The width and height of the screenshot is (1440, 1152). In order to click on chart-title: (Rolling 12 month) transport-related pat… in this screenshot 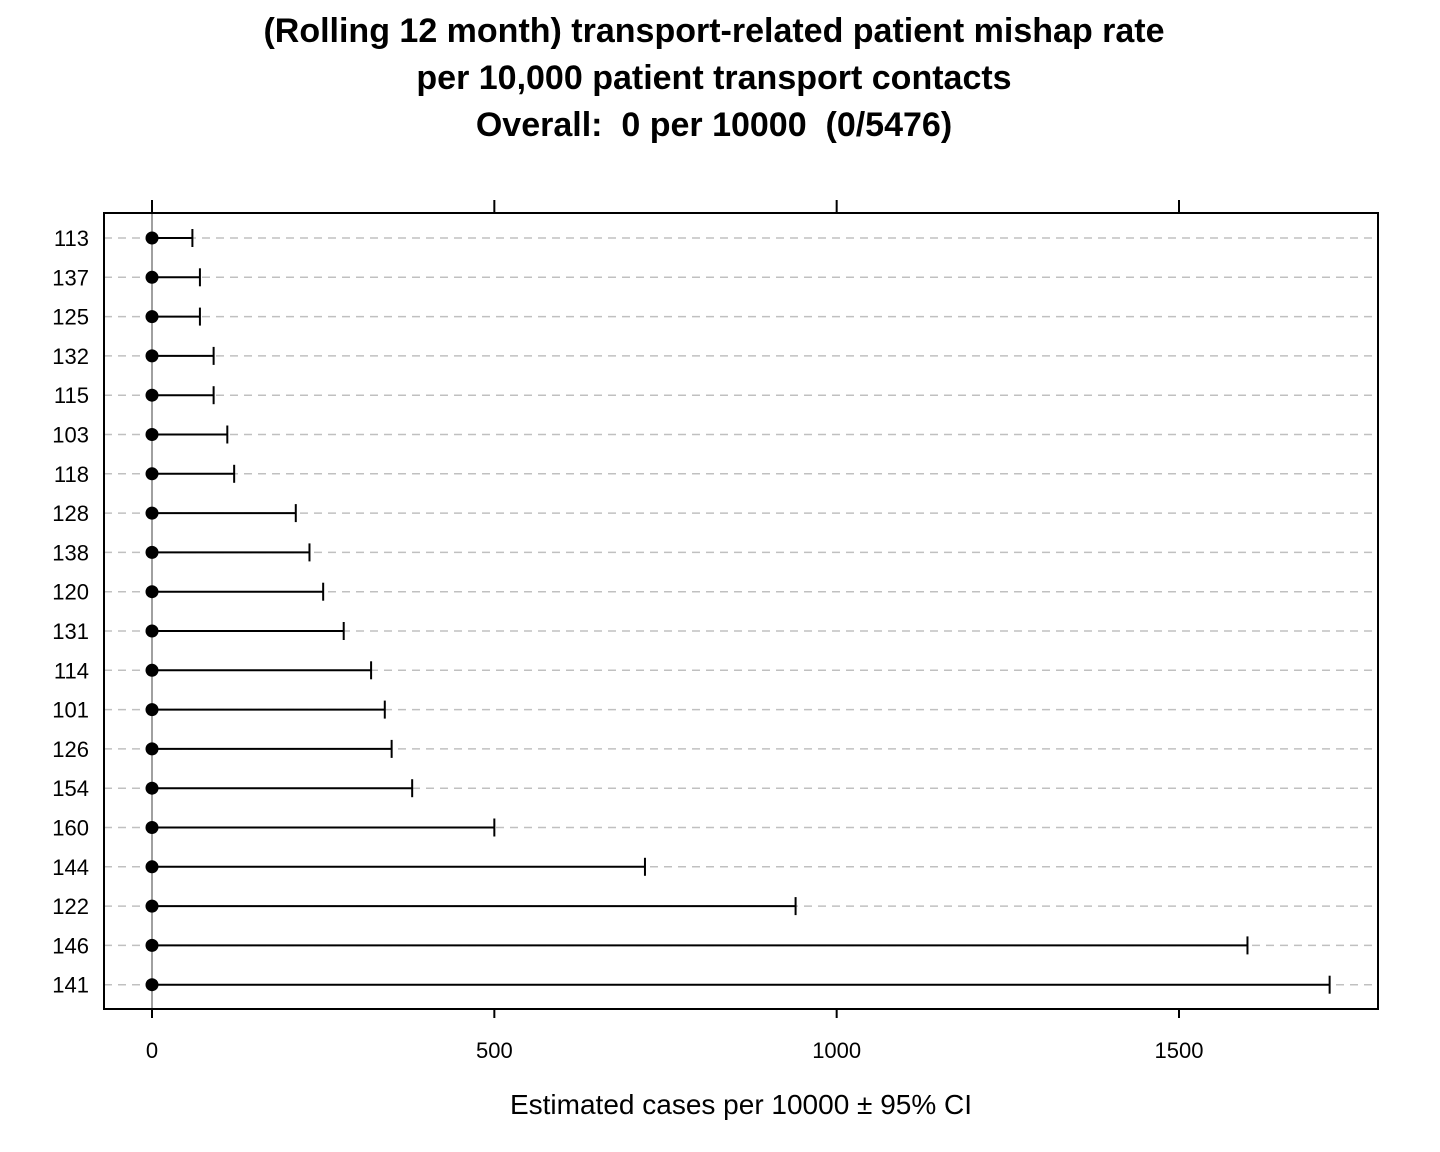, I will do `click(714, 78)`.